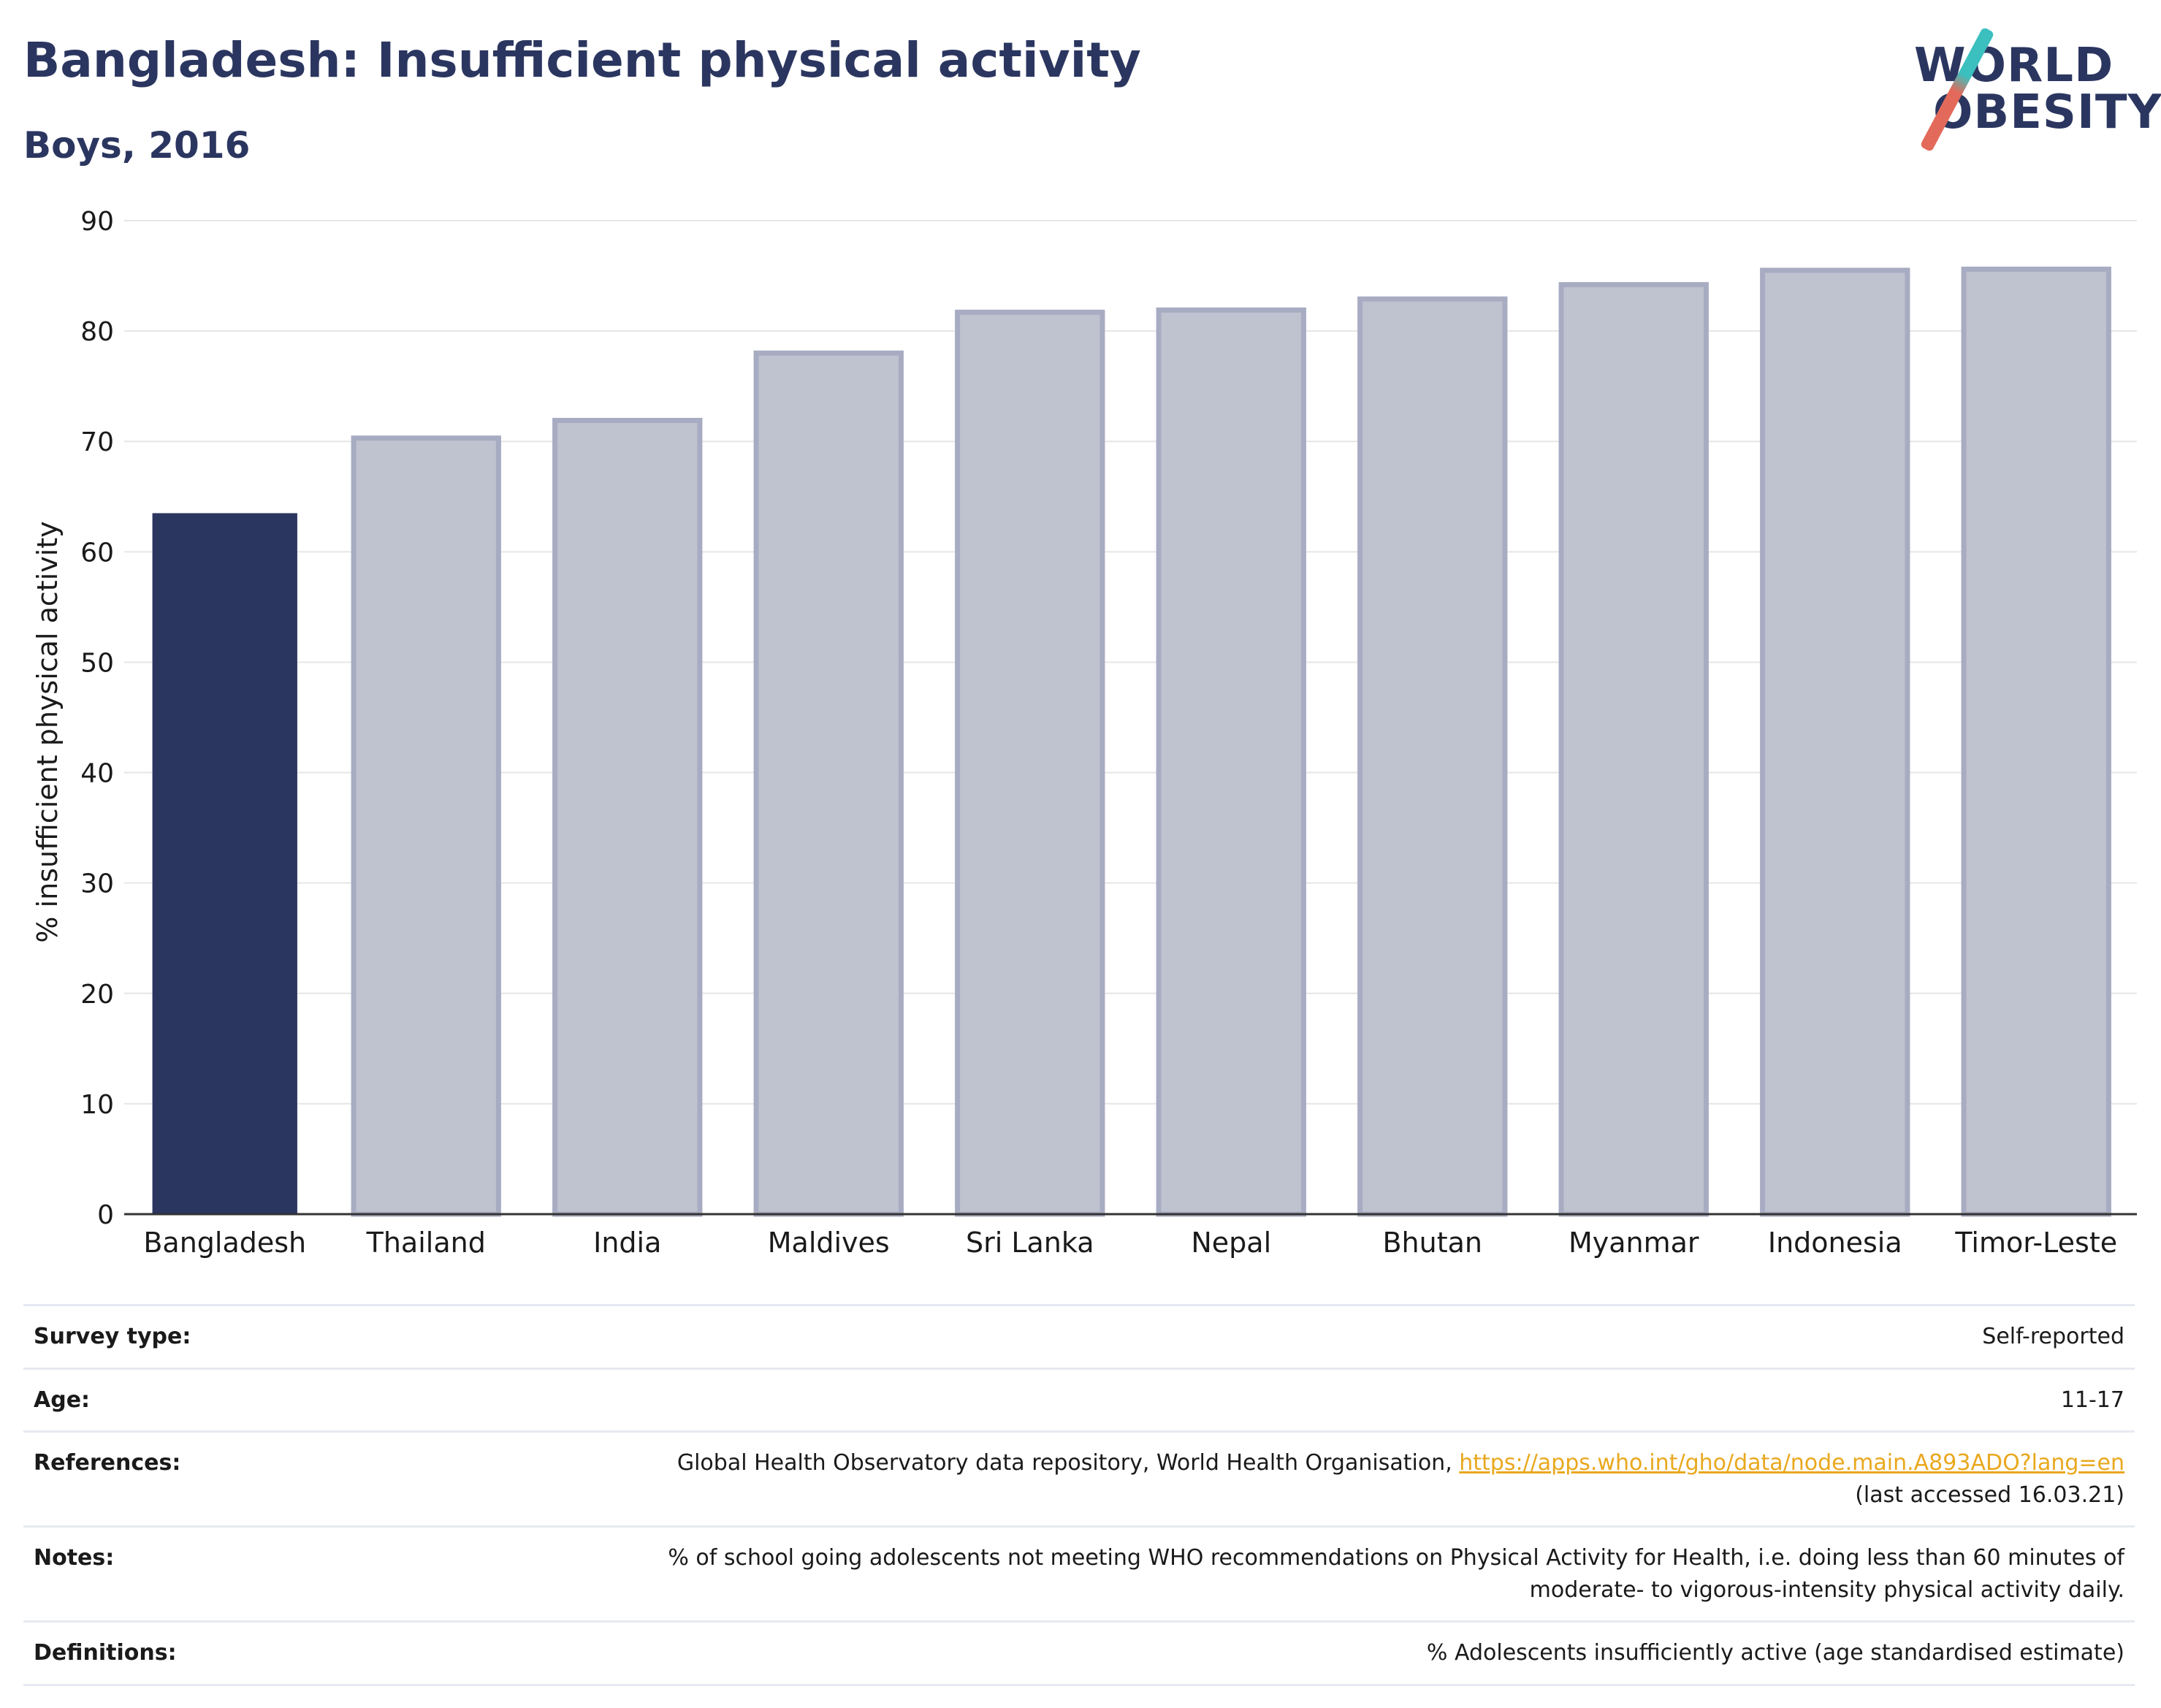  Describe the element at coordinates (113, 1336) in the screenshot. I see `survey-type-label: Survey type:` at that location.